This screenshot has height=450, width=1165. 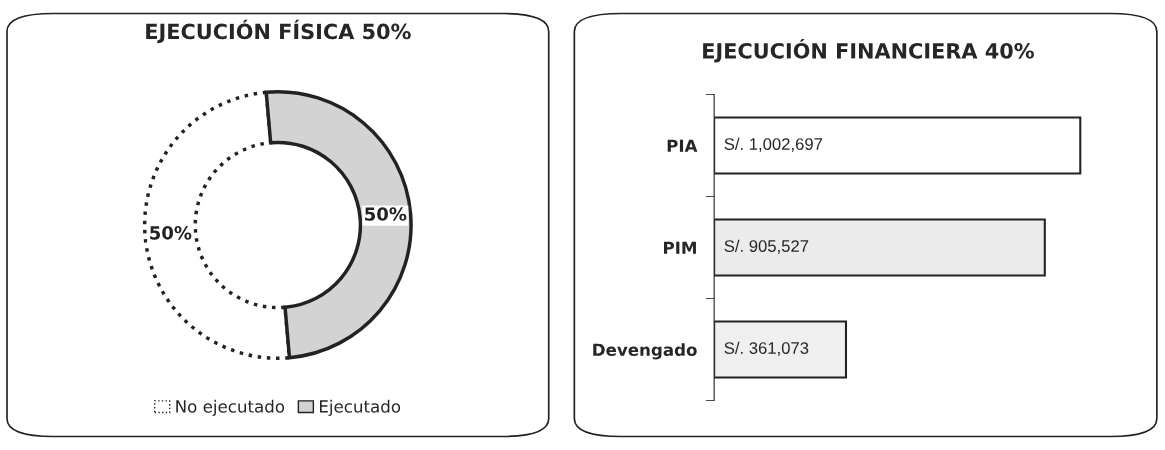 I want to click on y-tick-label: PIM, so click(x=680, y=247).